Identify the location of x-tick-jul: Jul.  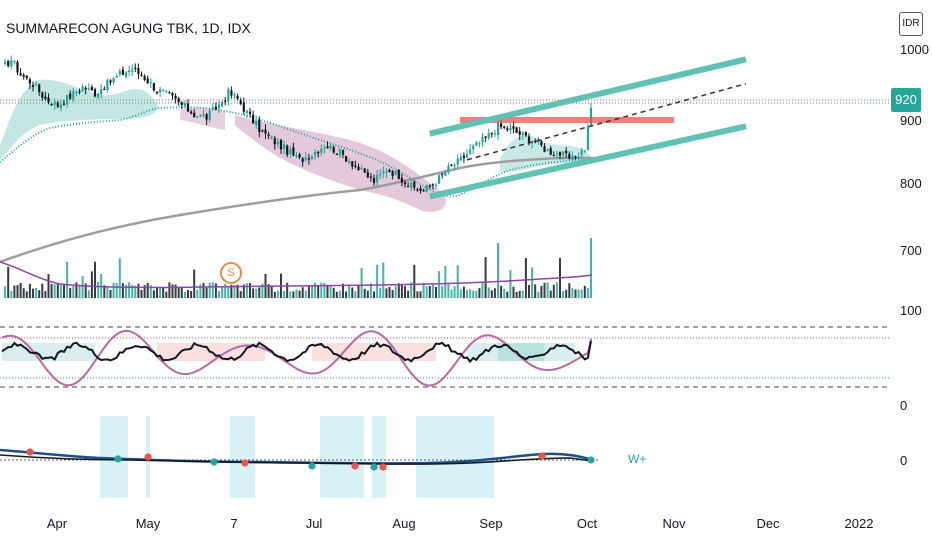
(314, 523).